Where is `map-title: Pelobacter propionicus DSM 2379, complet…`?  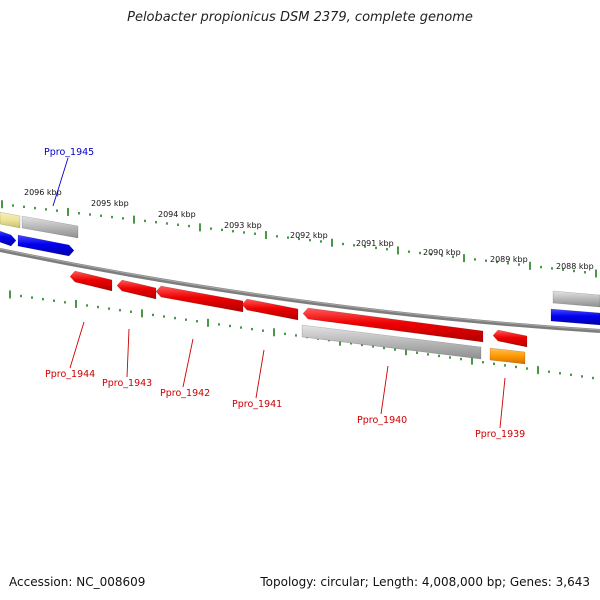
map-title: Pelobacter propionicus DSM 2379, complet… is located at coordinates (300, 17).